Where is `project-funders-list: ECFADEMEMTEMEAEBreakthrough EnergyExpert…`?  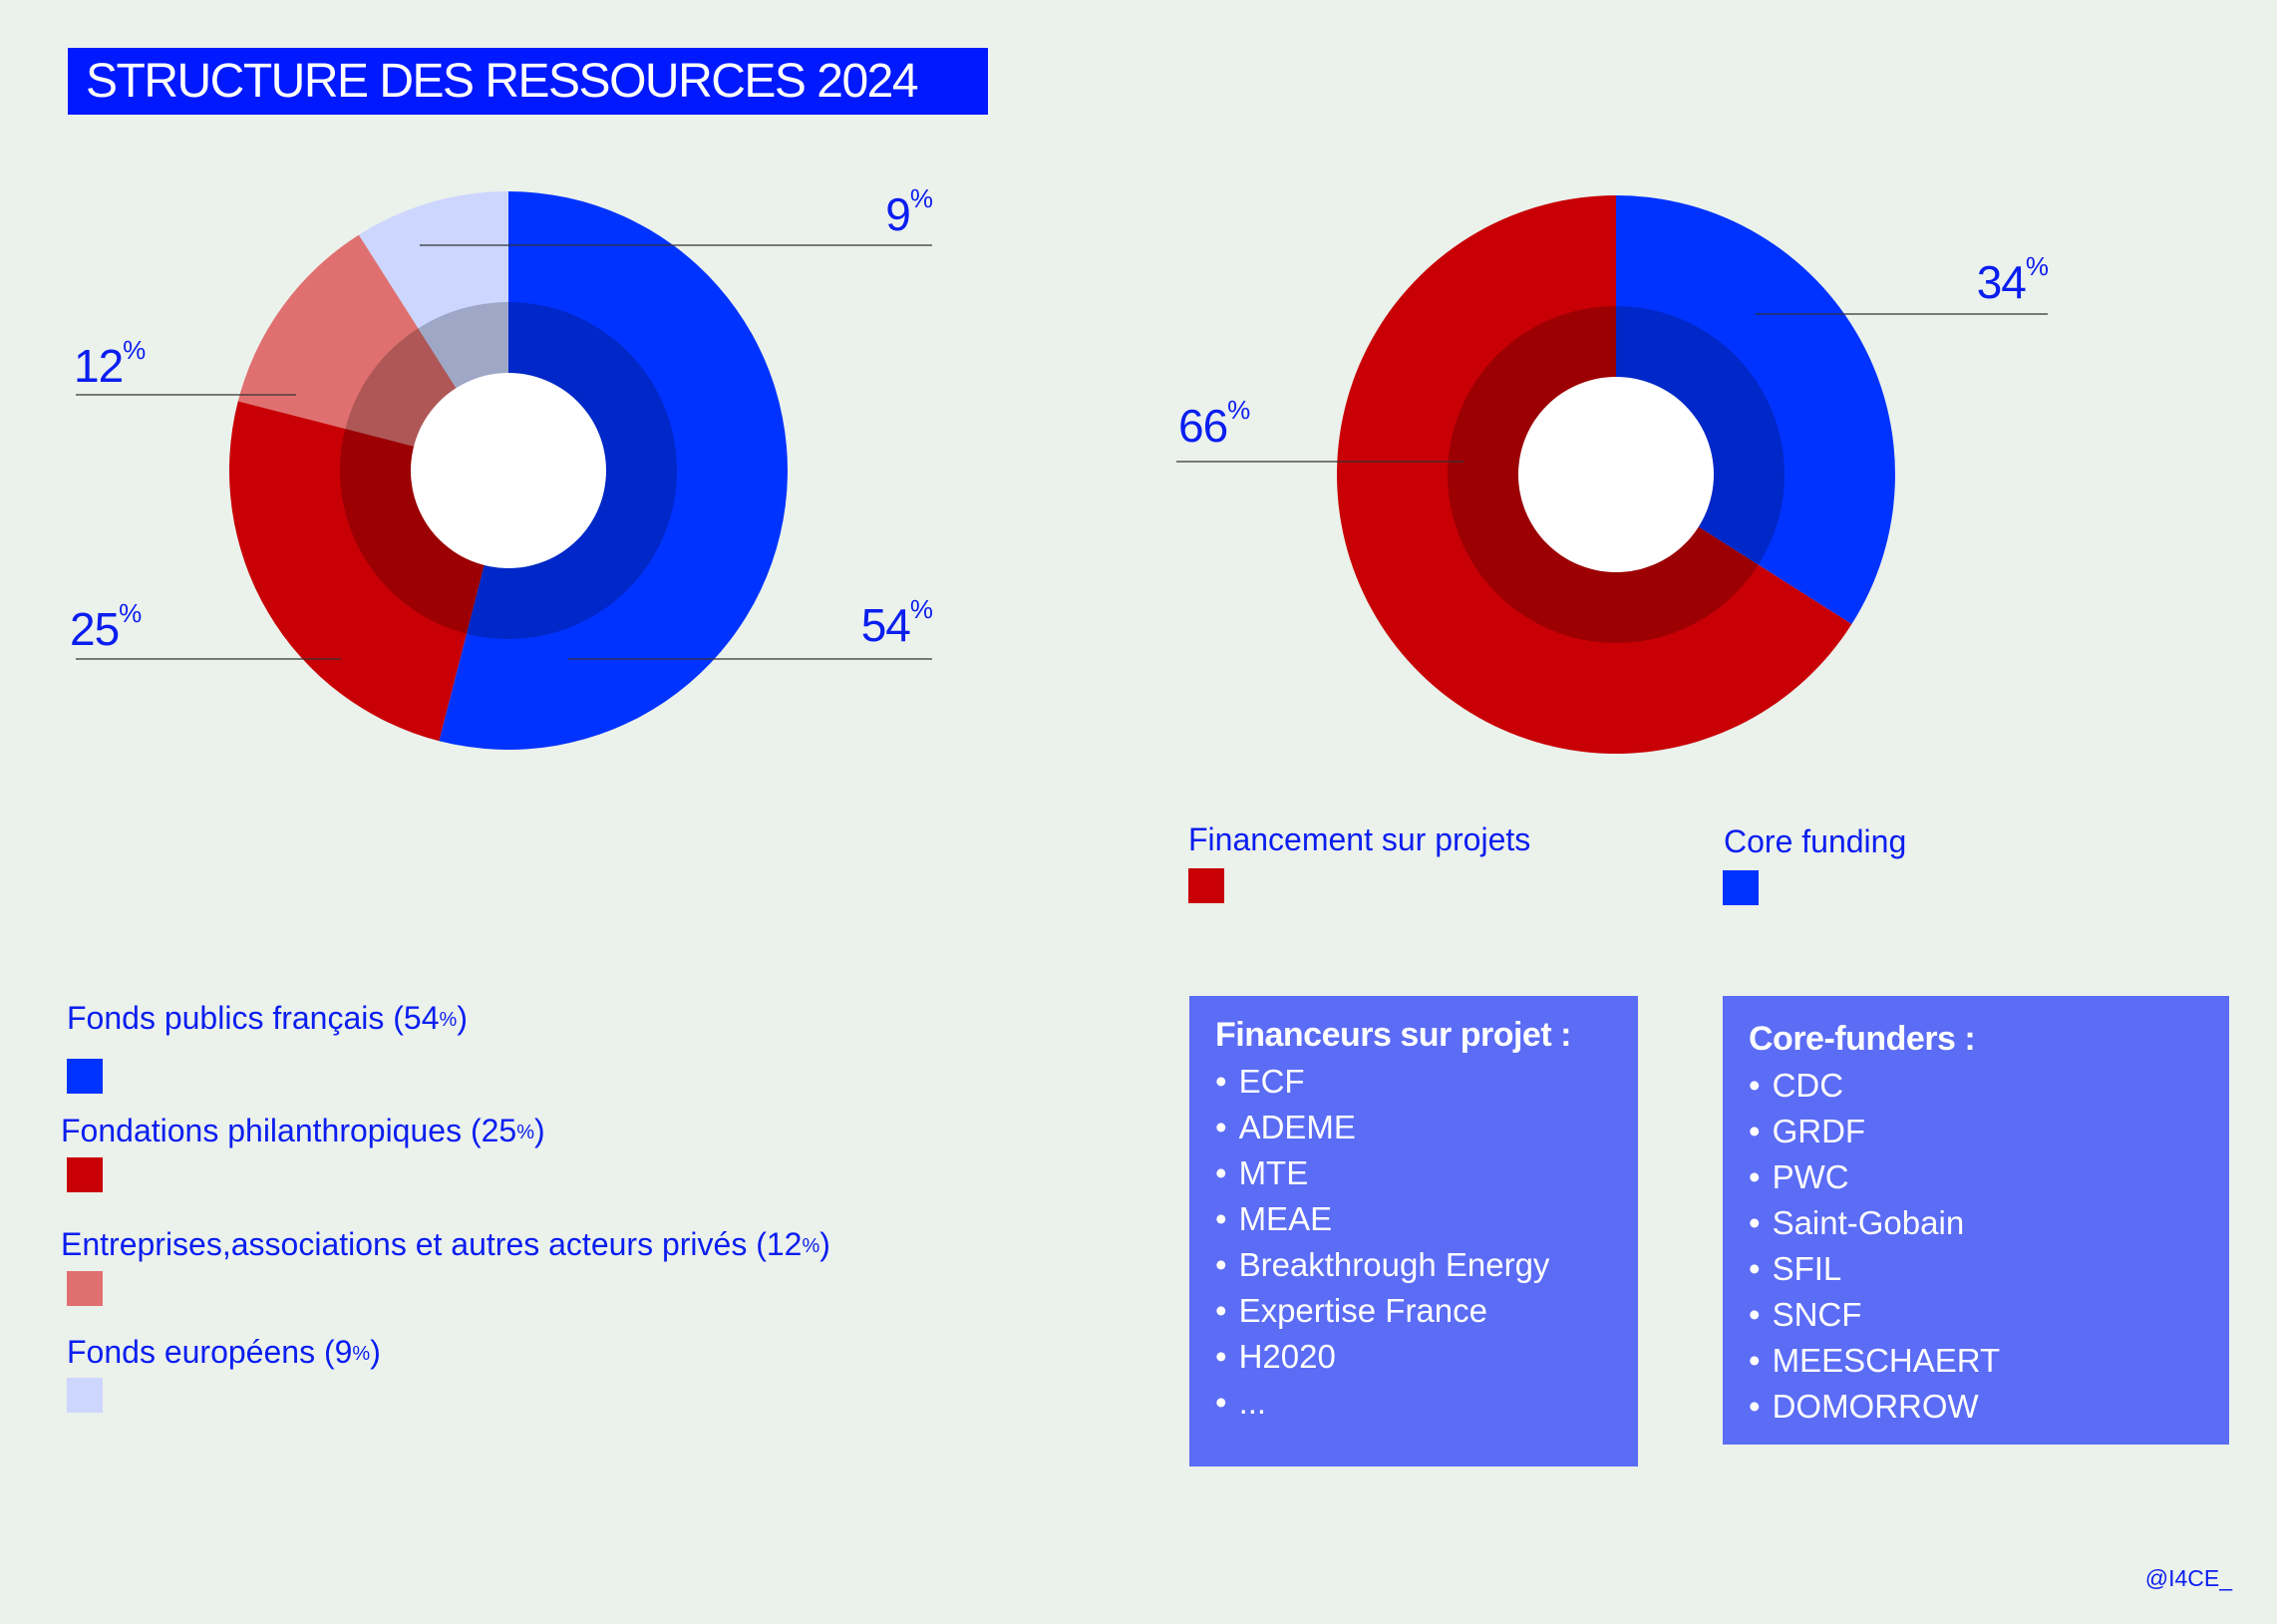
project-funders-list: ECFADEMEMTEMEAEBreakthrough EnergyExpert… is located at coordinates (1426, 1242).